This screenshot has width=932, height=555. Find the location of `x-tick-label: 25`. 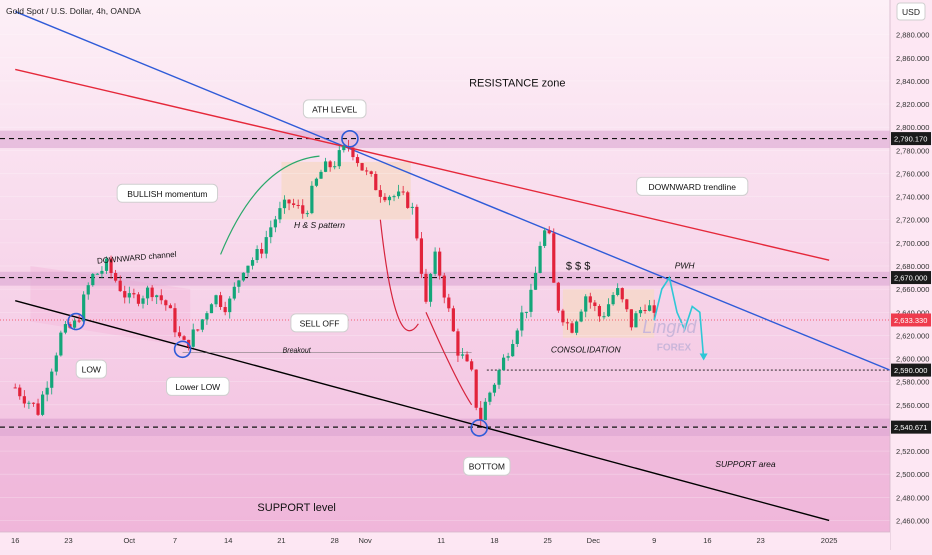

x-tick-label: 25 is located at coordinates (548, 540).